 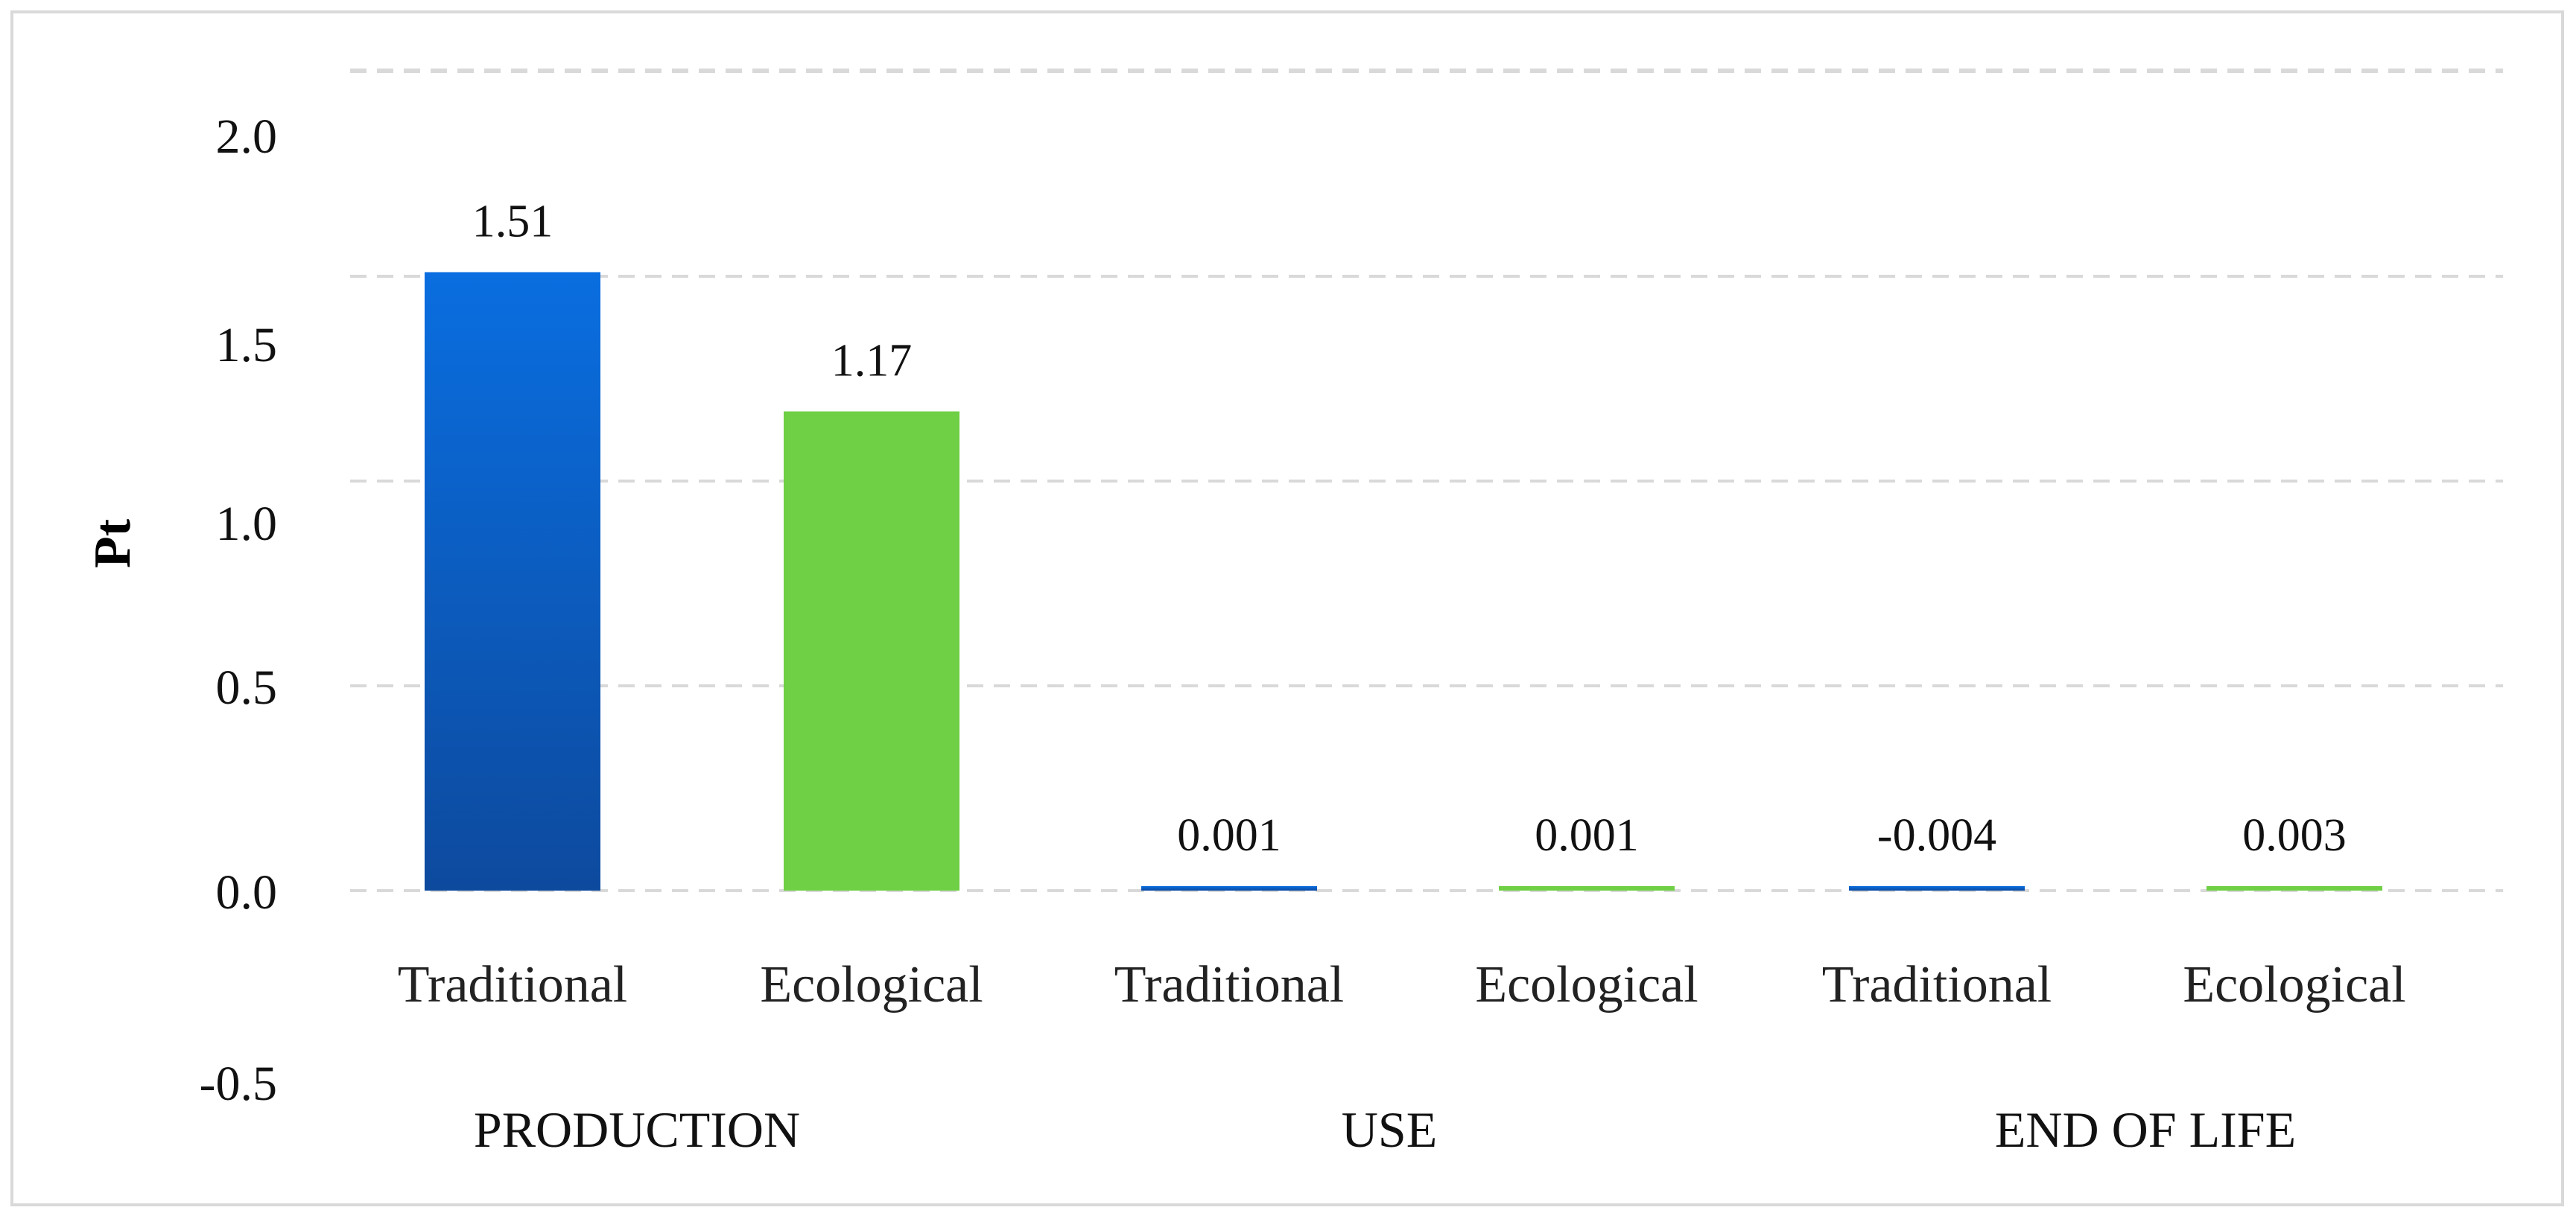 I want to click on data-label: 0.003, so click(x=2294, y=836).